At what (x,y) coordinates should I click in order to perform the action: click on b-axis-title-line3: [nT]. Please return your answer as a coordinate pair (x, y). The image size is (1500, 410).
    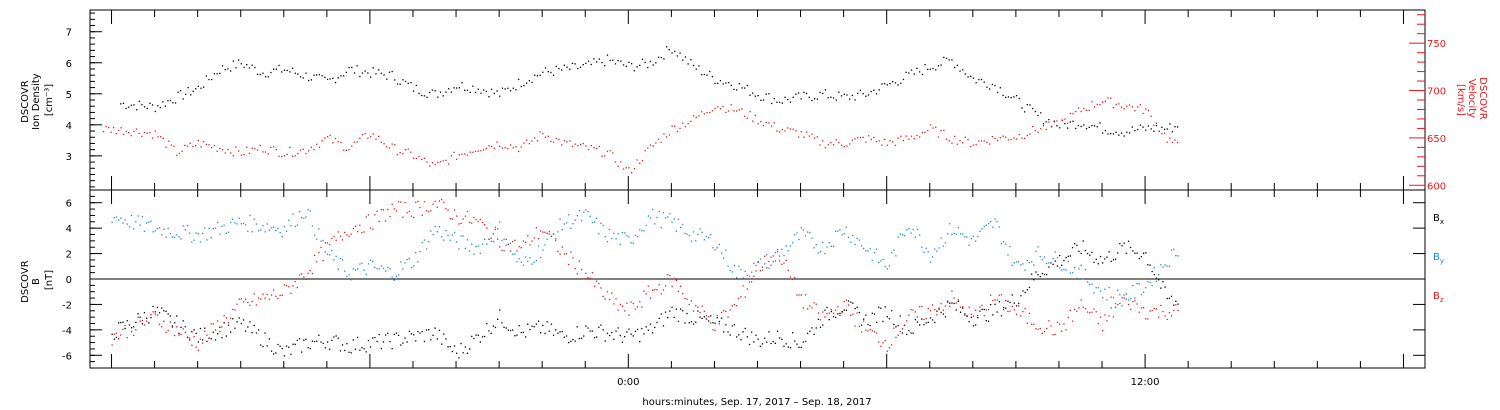
    Looking at the image, I should click on (49, 280).